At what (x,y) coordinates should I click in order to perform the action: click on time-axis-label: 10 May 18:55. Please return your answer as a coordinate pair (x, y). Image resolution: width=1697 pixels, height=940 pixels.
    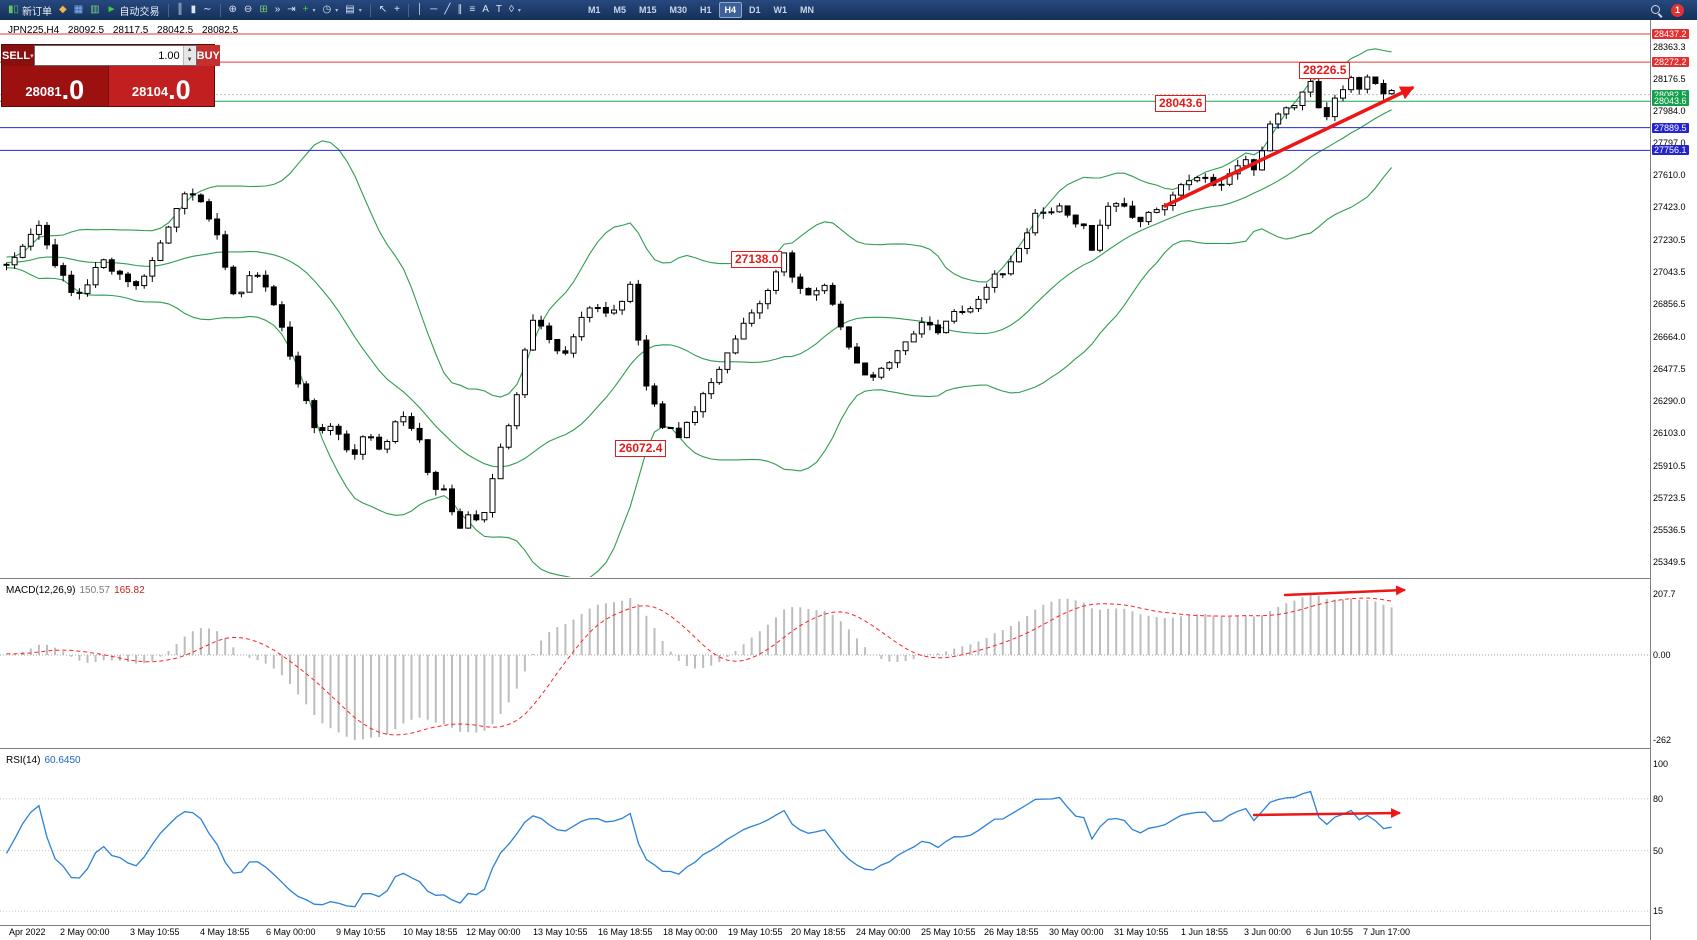
    Looking at the image, I should click on (430, 932).